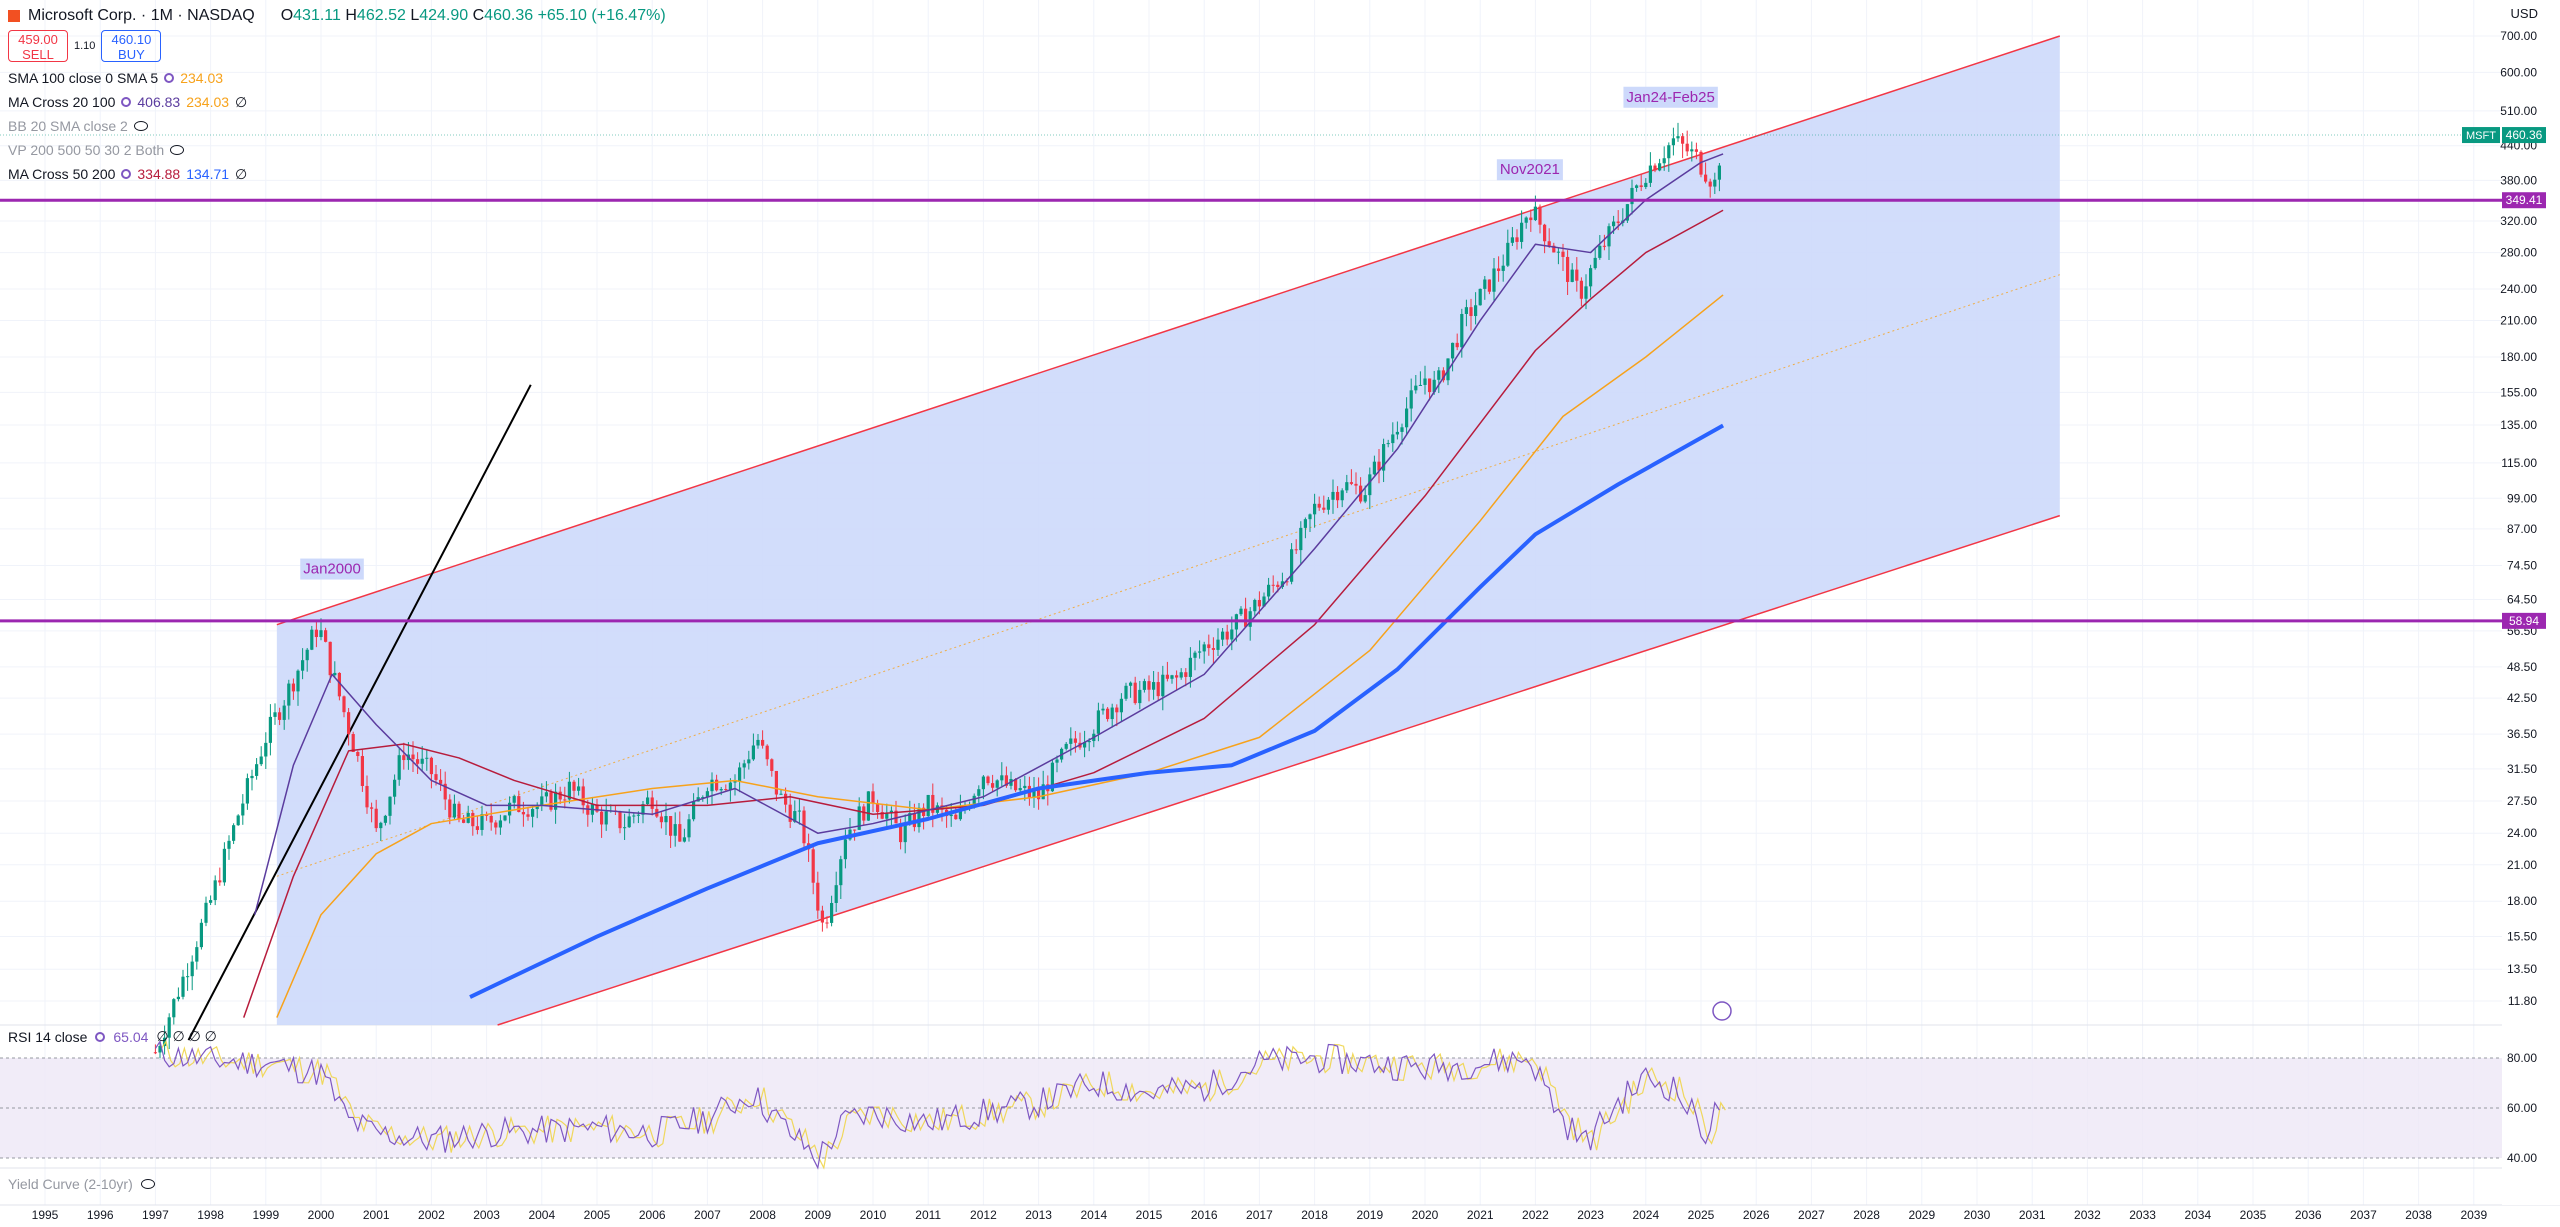 This screenshot has height=1227, width=2560. What do you see at coordinates (444, 15) in the screenshot?
I see `l-value: 424.90` at bounding box center [444, 15].